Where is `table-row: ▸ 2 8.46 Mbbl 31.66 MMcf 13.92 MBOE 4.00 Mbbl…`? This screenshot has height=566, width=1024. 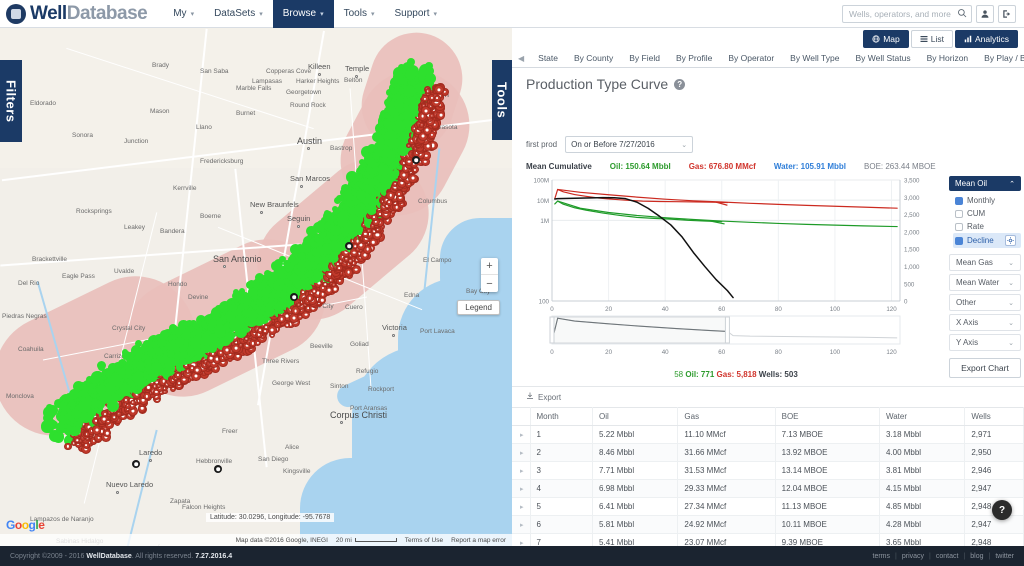 table-row: ▸ 2 8.46 Mbbl 31.66 MMcf 13.92 MBOE 4.00 Mbbl… is located at coordinates (768, 452).